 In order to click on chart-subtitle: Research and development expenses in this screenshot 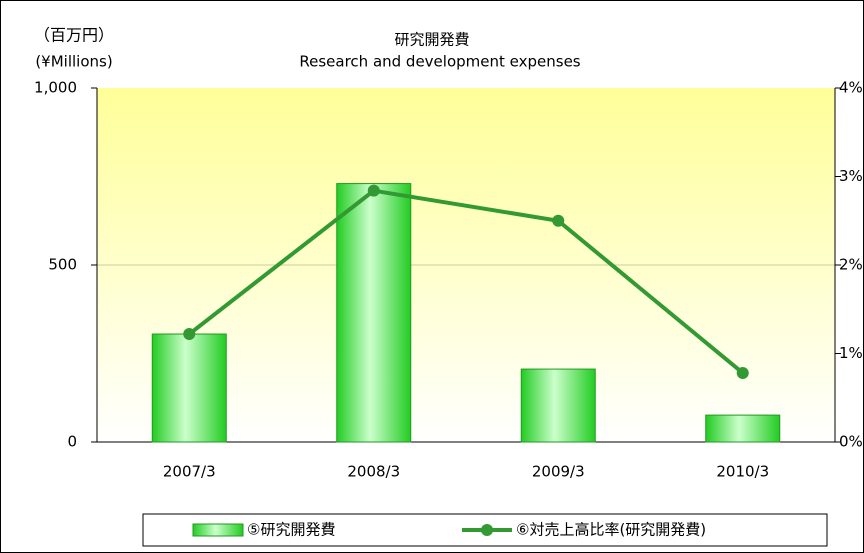, I will do `click(439, 62)`.